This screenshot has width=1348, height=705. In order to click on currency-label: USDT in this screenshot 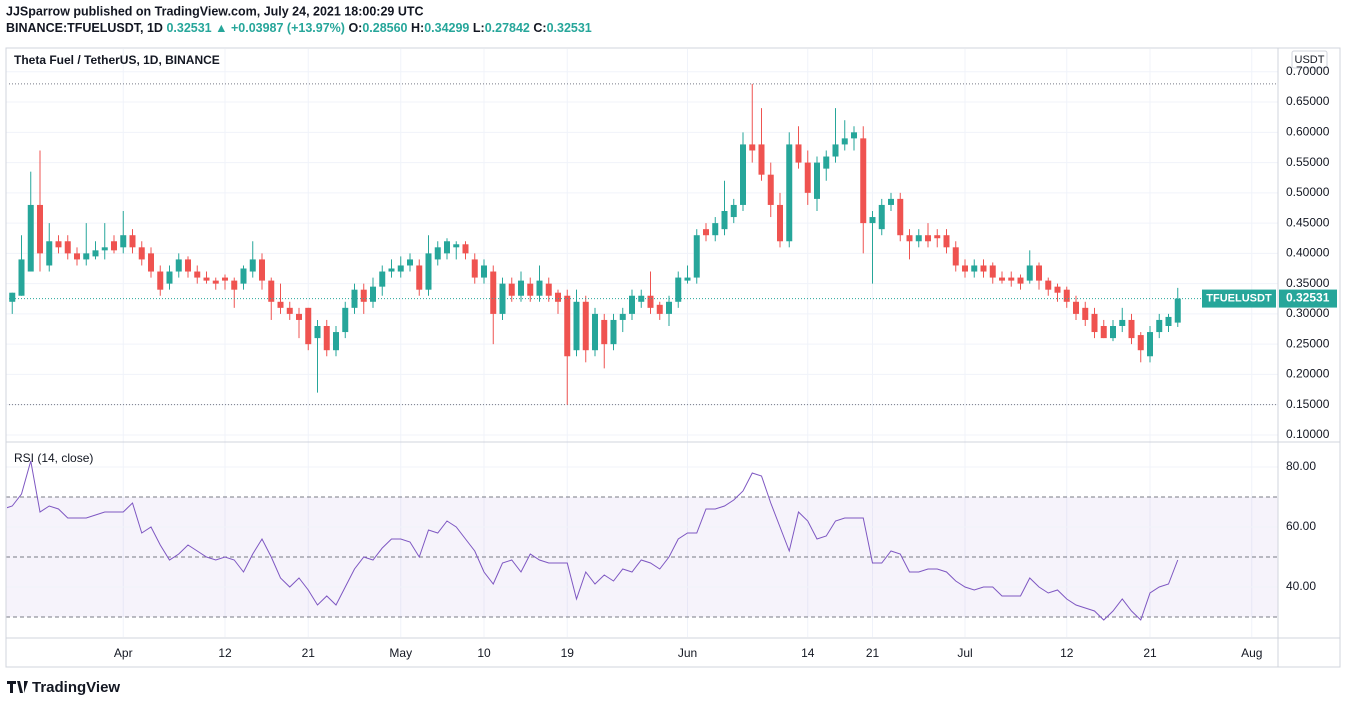, I will do `click(1310, 60)`.